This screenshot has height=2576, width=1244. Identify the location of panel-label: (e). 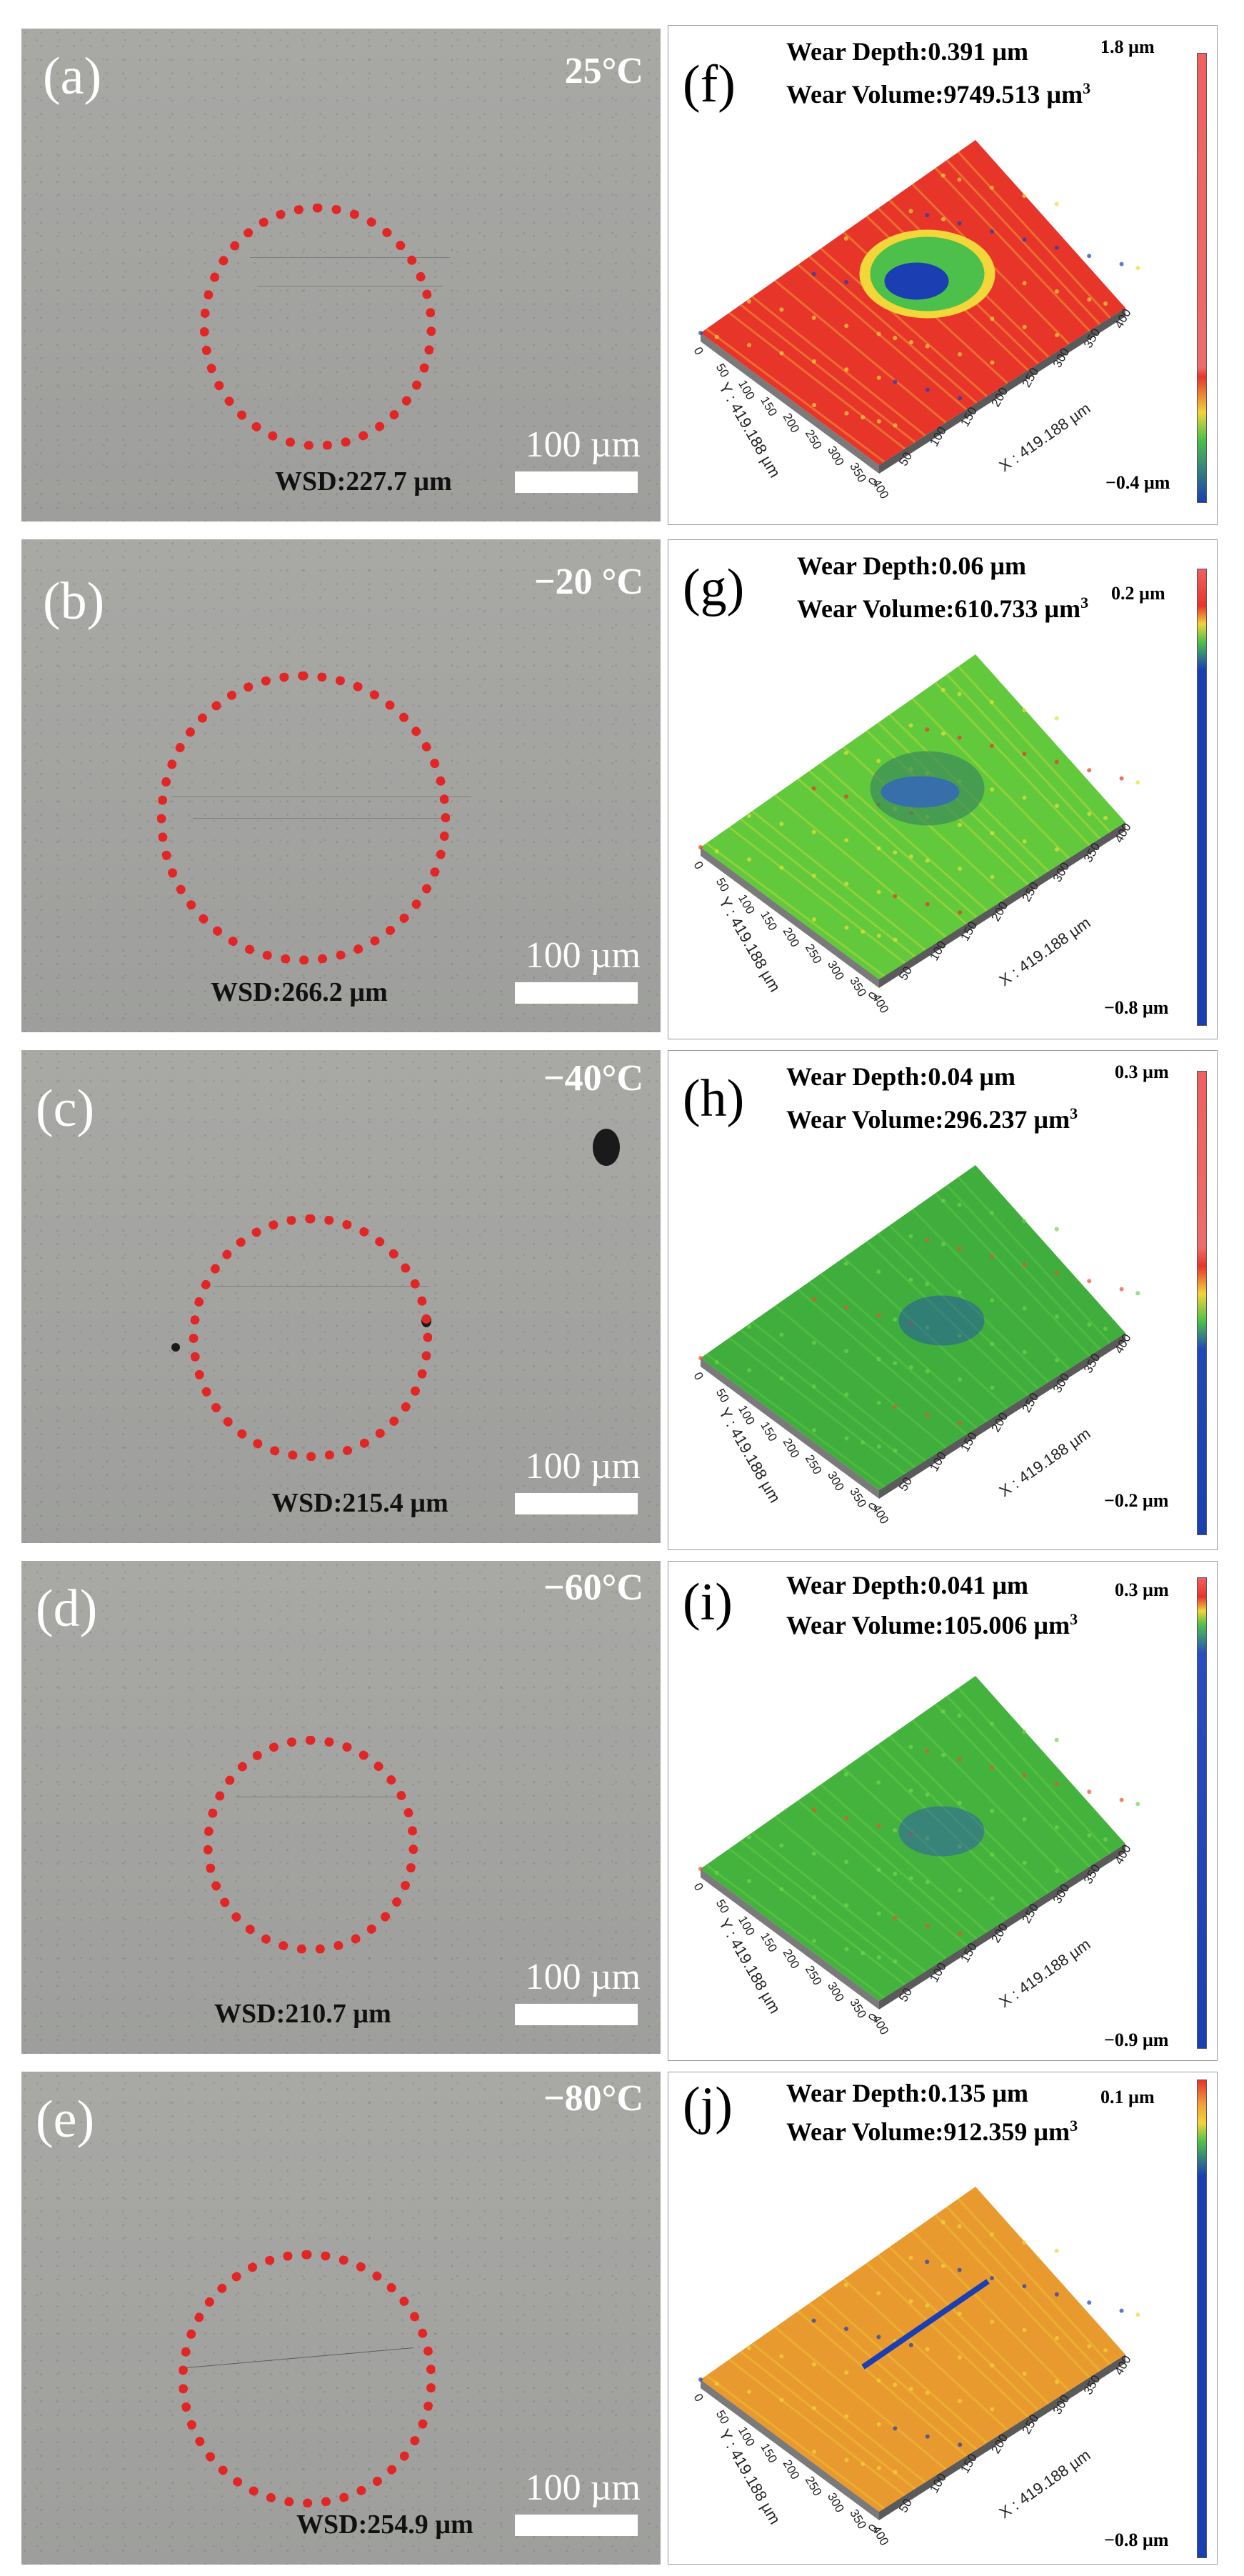
(66, 2120).